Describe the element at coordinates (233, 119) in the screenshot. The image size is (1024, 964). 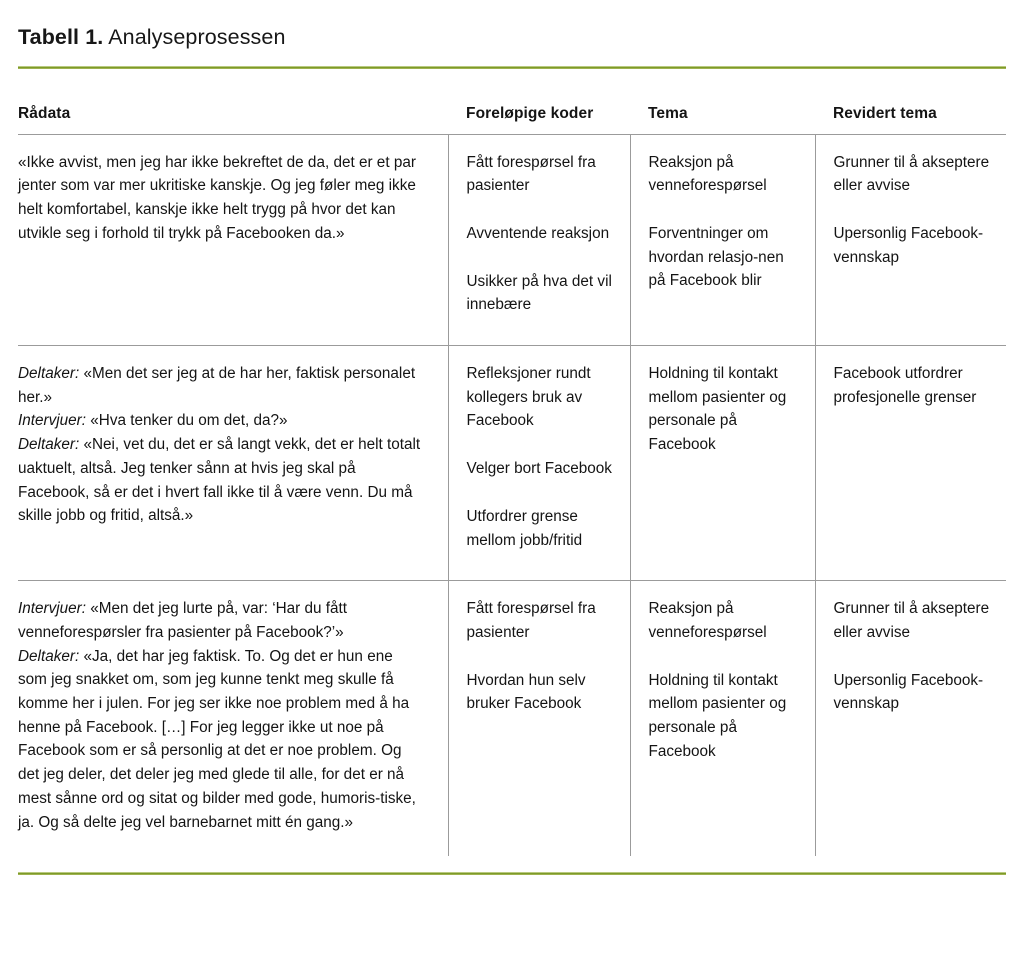
I see `column-header-radata: Rådata` at that location.